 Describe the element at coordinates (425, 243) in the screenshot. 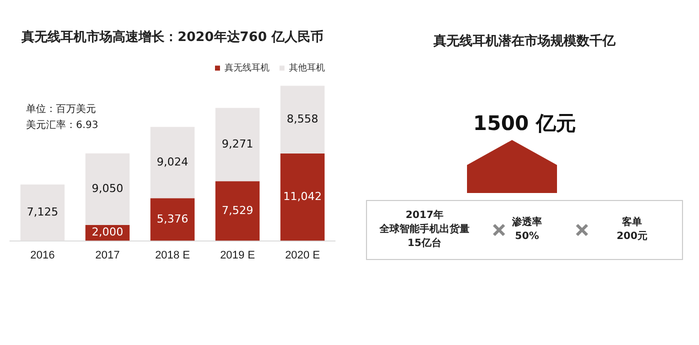

I see `text: 15亿台` at that location.